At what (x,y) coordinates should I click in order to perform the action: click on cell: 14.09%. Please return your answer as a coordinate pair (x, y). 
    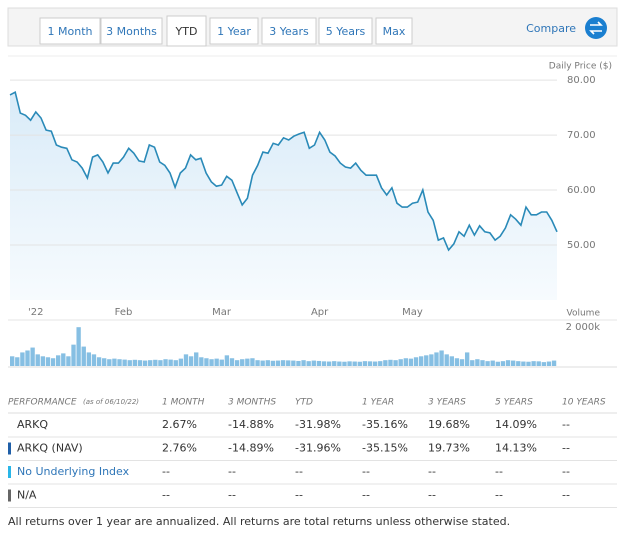
    Looking at the image, I should click on (516, 424).